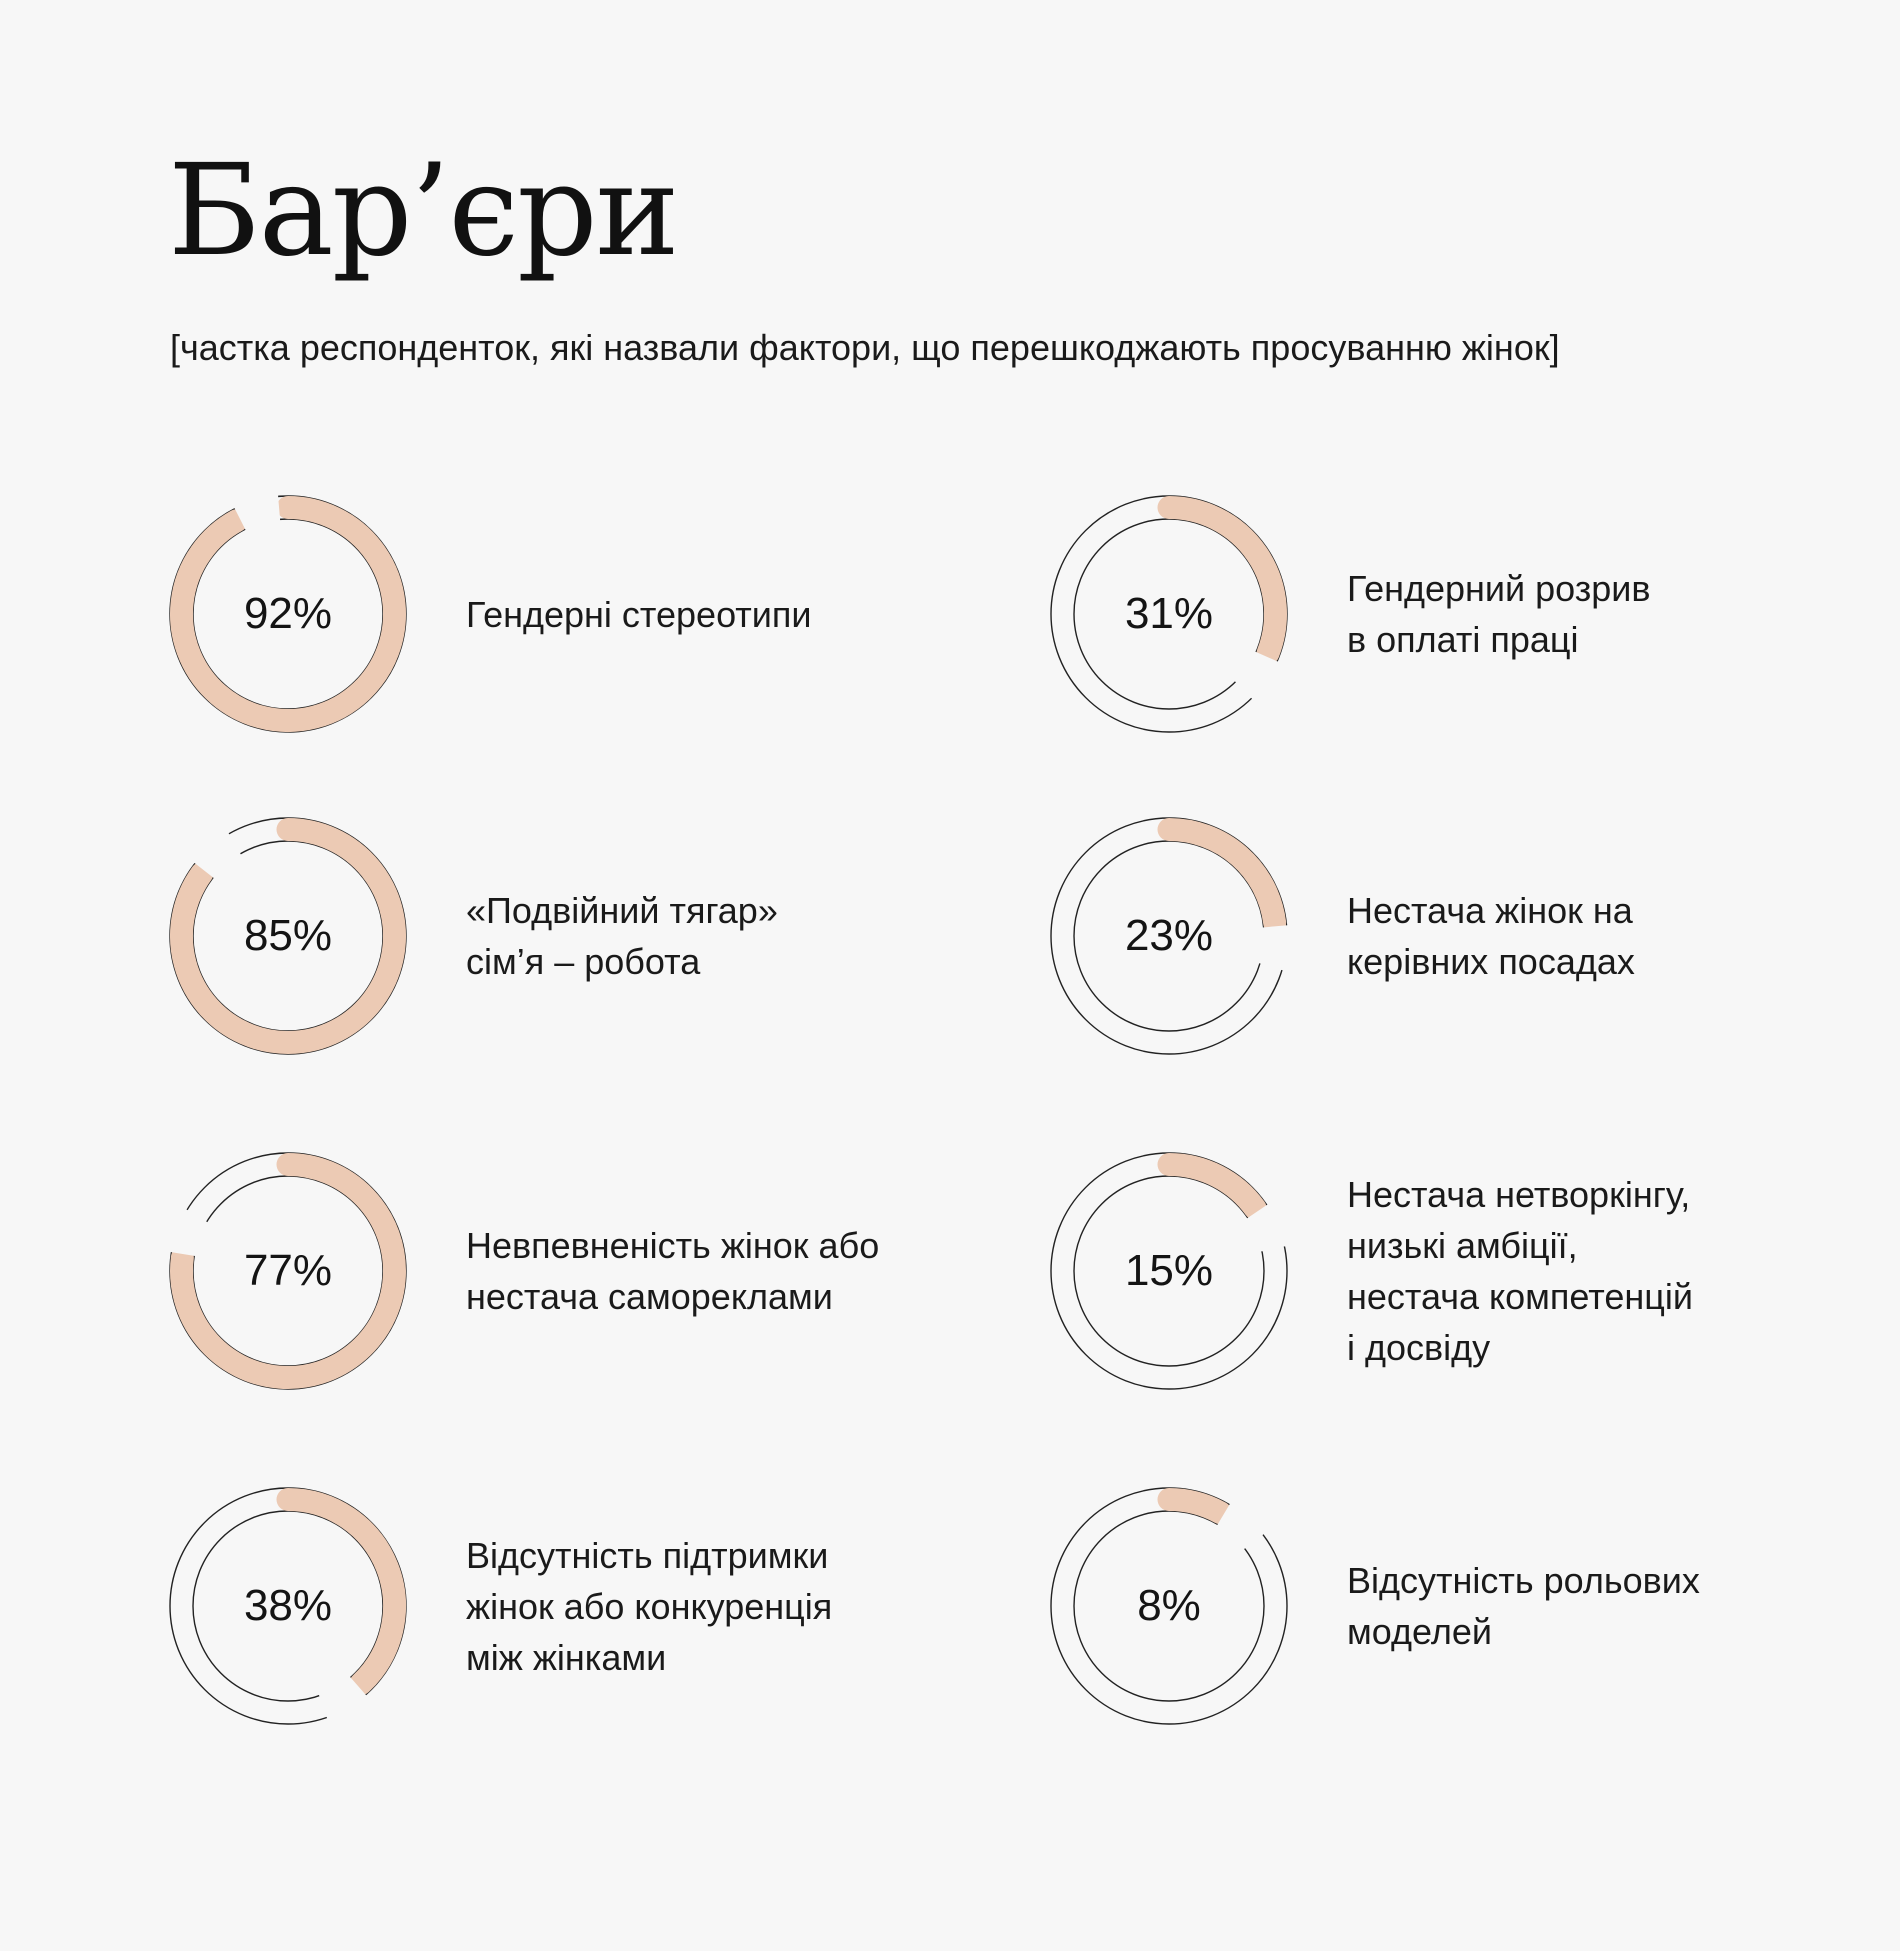 This screenshot has width=1900, height=1951. I want to click on barrier-item: 85% «Подвійний тягар» сім’я – робота, so click(568, 936).